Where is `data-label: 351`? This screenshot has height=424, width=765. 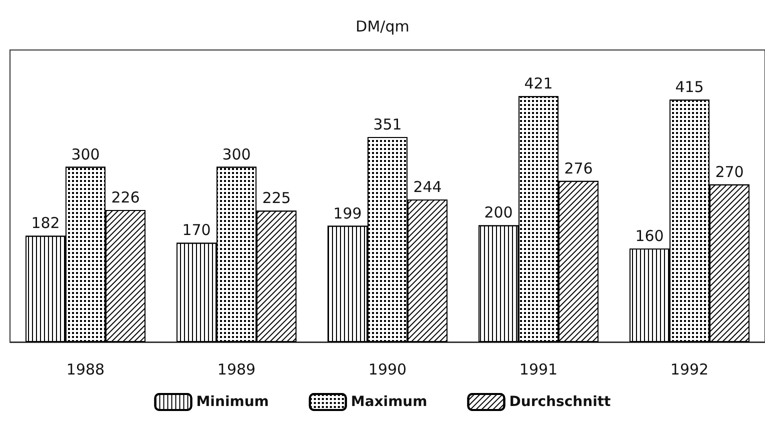
data-label: 351 is located at coordinates (387, 125).